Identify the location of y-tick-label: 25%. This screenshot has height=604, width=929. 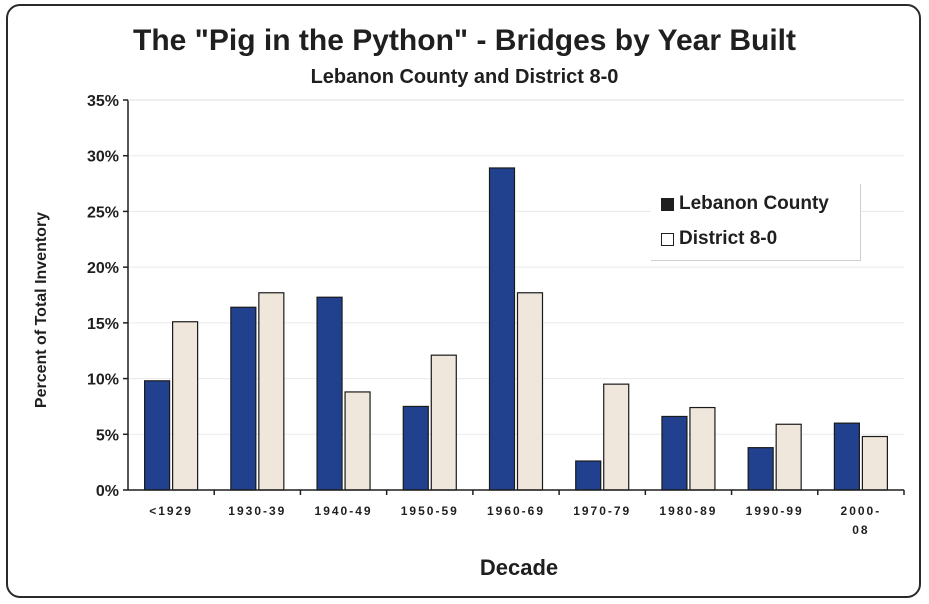
(103, 212).